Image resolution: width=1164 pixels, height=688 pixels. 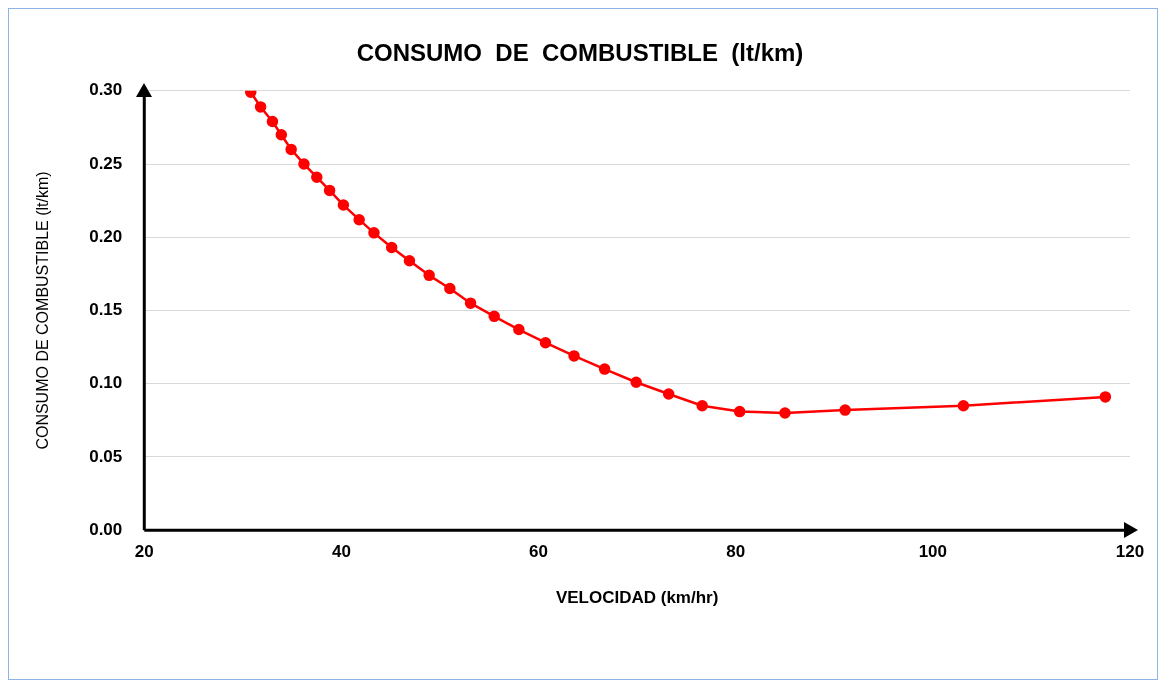 What do you see at coordinates (106, 529) in the screenshot?
I see `y-tick-label: 0.00` at bounding box center [106, 529].